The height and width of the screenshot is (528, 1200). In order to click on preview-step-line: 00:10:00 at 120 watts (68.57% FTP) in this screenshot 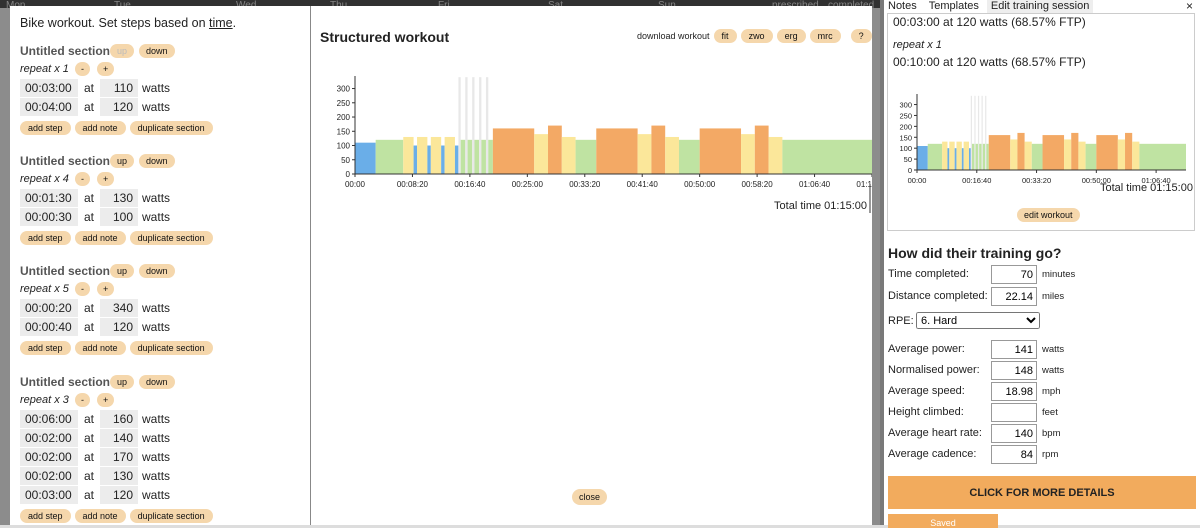, I will do `click(989, 62)`.